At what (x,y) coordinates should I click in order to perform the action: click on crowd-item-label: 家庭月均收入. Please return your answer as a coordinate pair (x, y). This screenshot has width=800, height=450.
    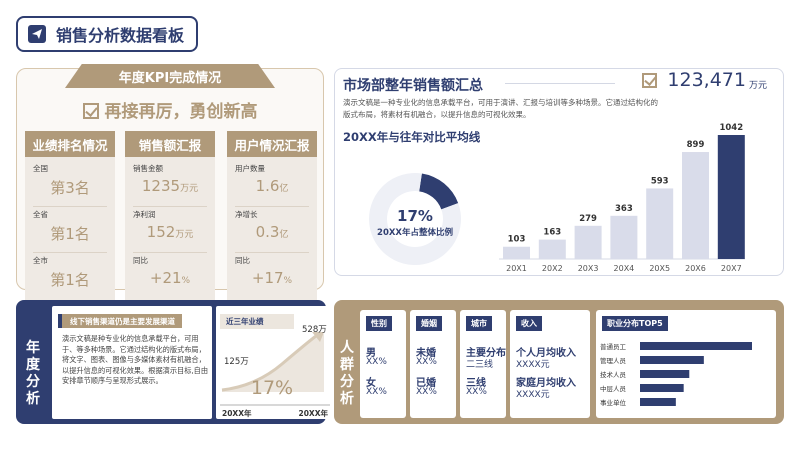
    Looking at the image, I should click on (546, 383).